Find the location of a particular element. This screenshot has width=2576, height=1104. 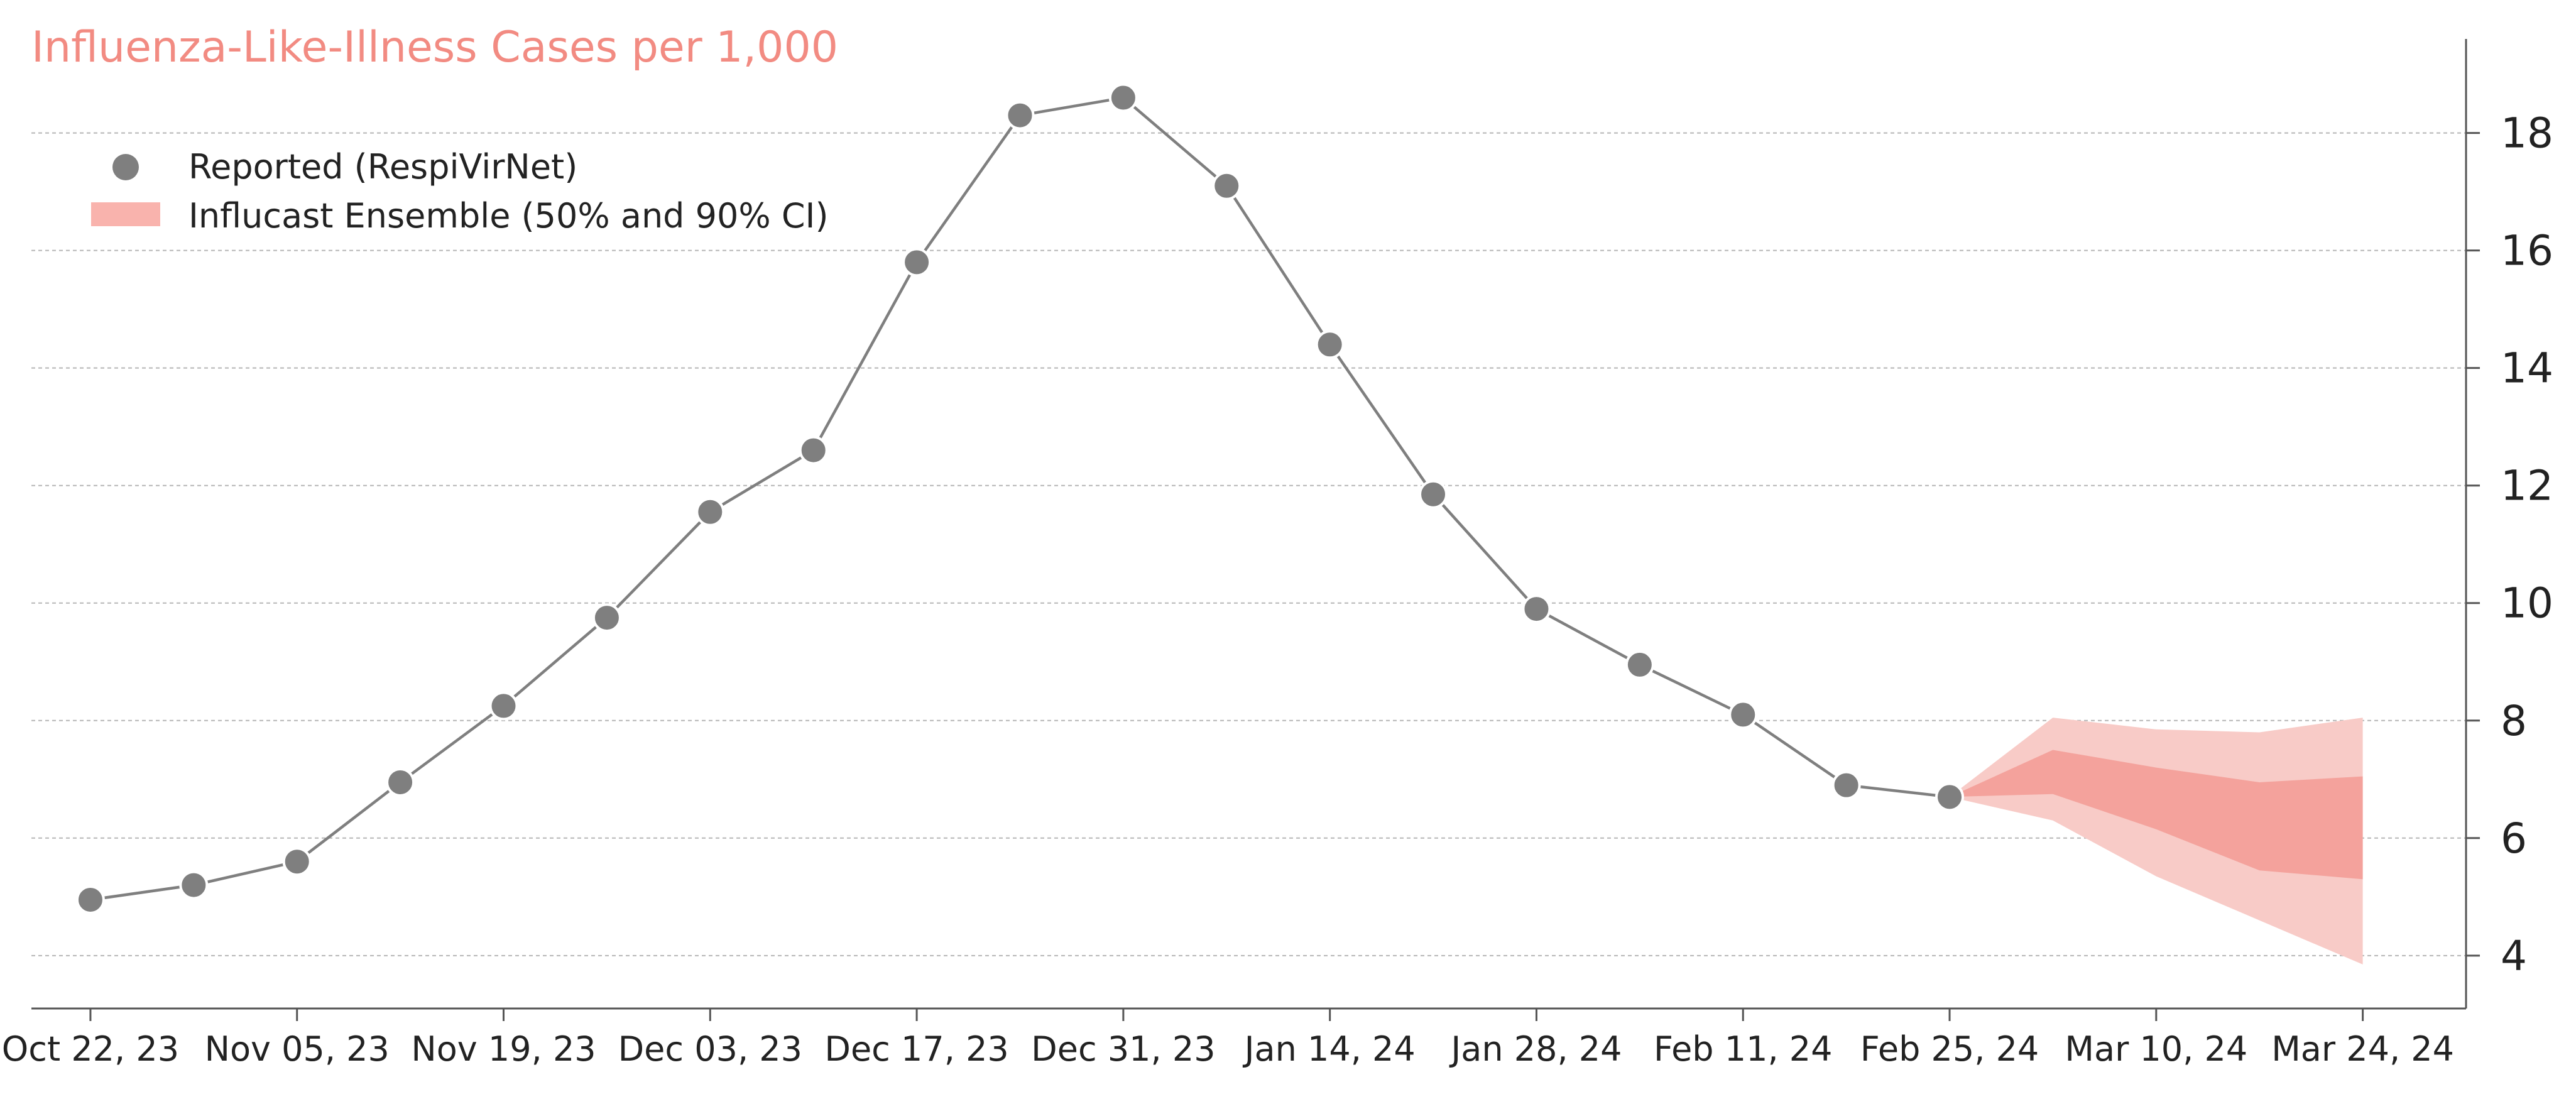

y-tick-label: 12 is located at coordinates (2527, 486).